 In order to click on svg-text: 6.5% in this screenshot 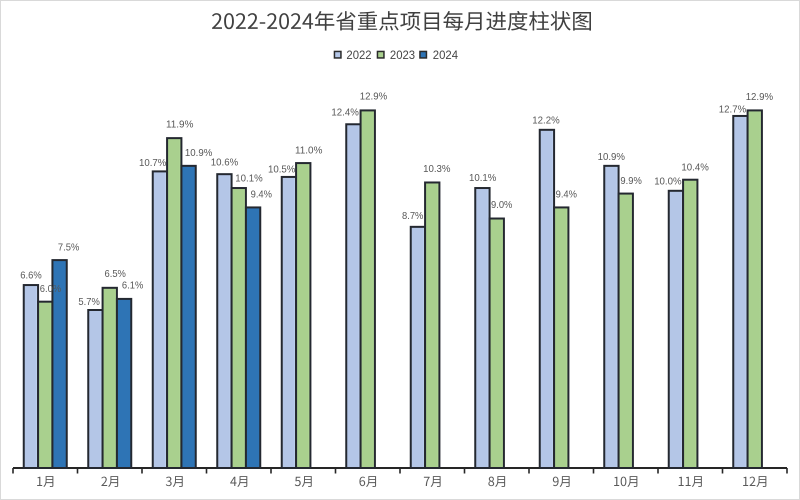, I will do `click(115, 274)`.